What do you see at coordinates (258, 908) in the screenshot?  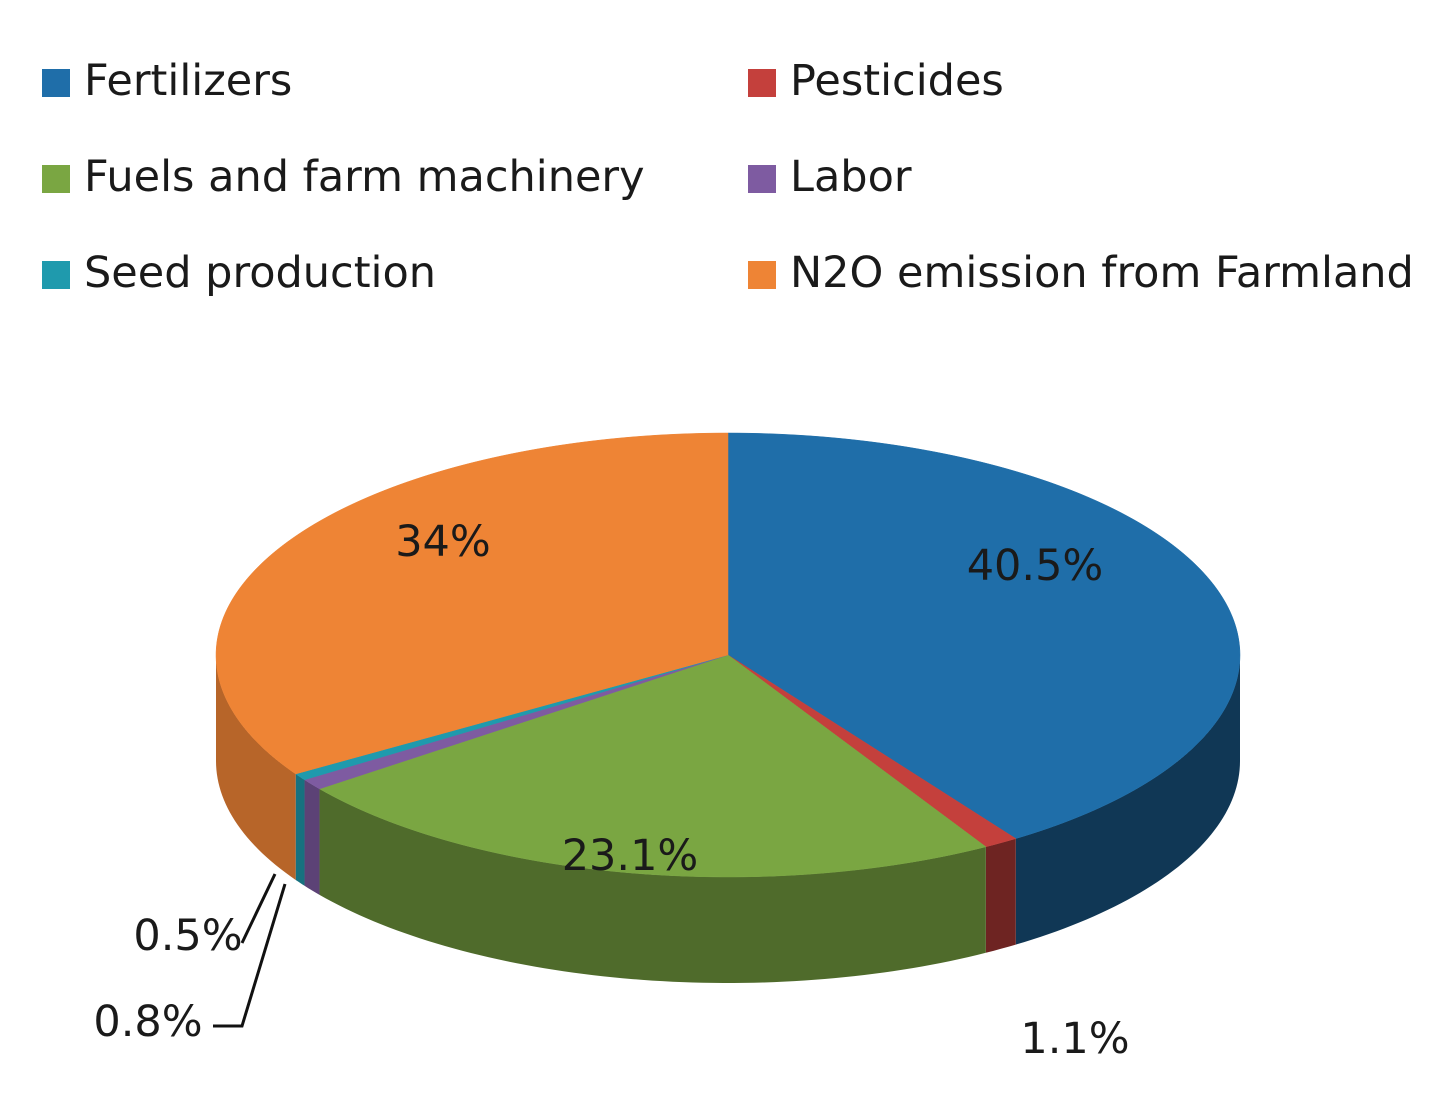 I see `leader-line-seed-production` at bounding box center [258, 908].